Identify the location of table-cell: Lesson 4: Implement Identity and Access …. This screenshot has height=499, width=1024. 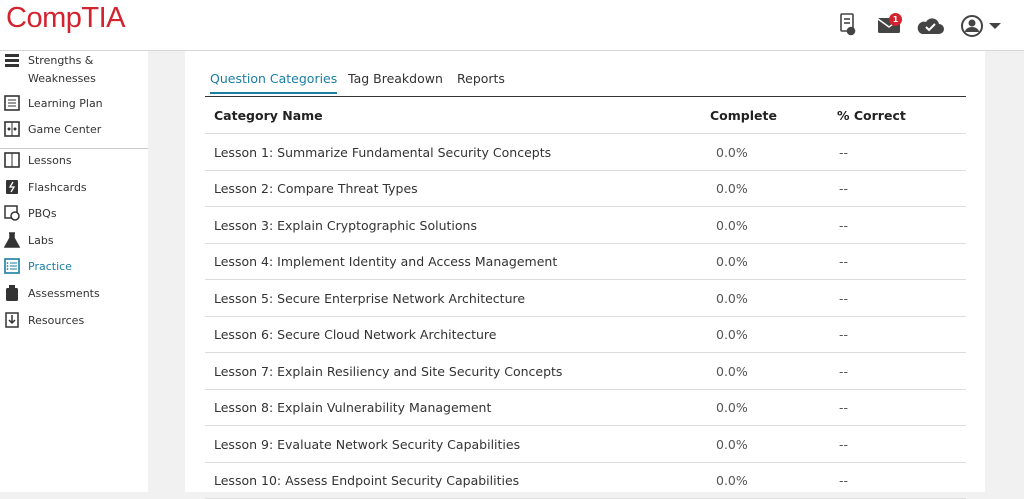
(386, 261).